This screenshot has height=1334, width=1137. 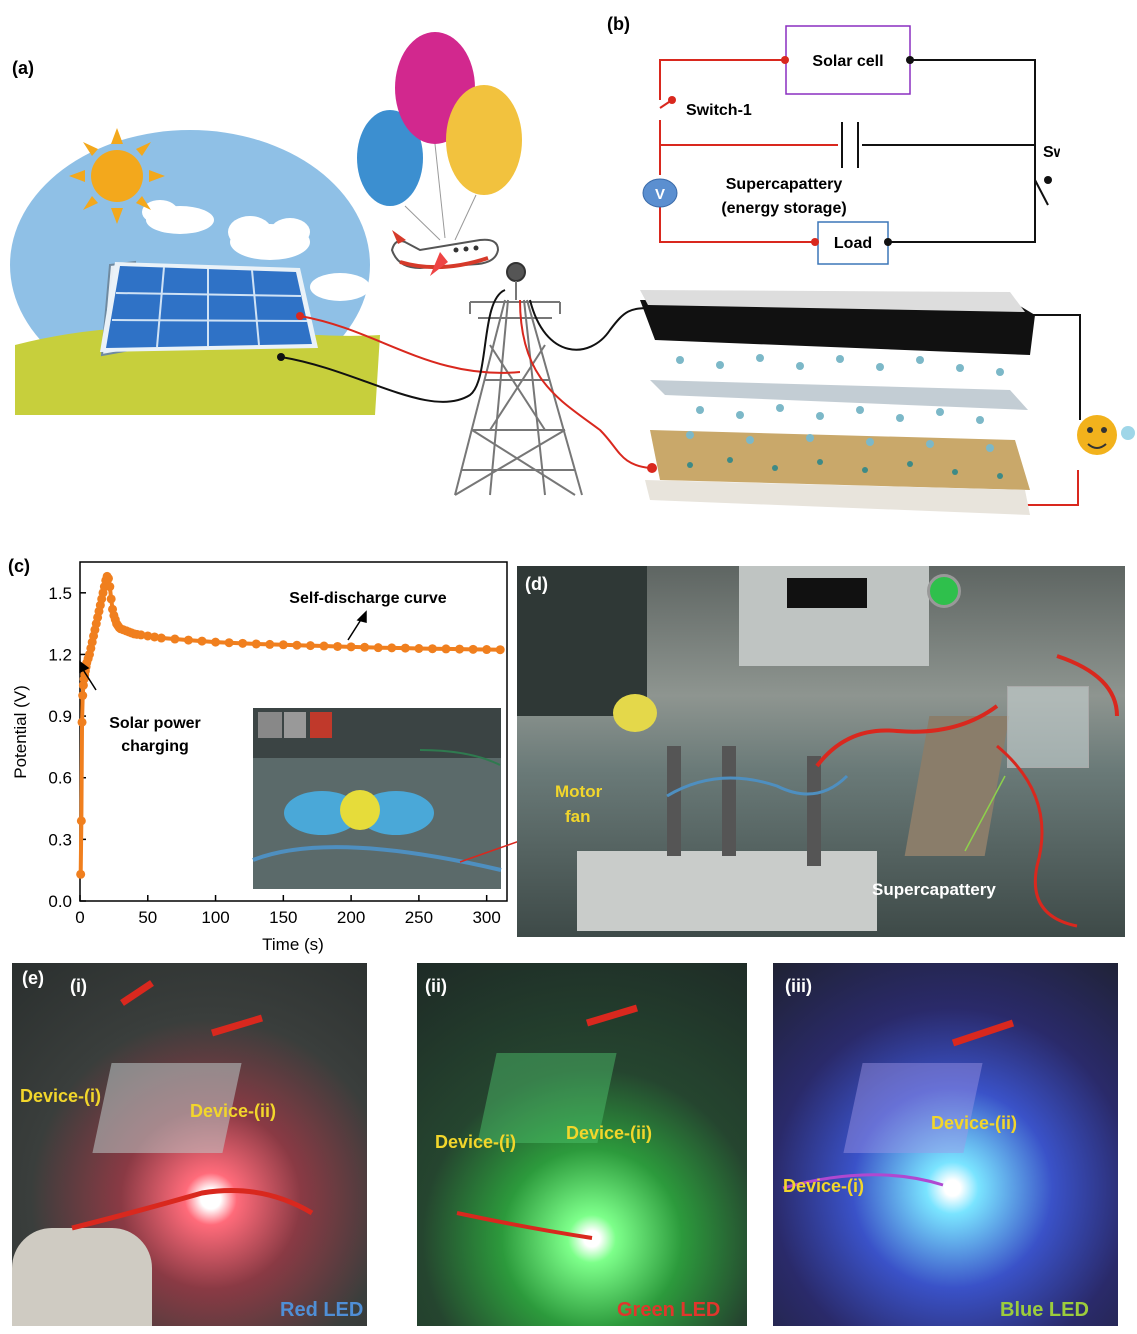 I want to click on motor-fan-photo, so click(x=821, y=751).